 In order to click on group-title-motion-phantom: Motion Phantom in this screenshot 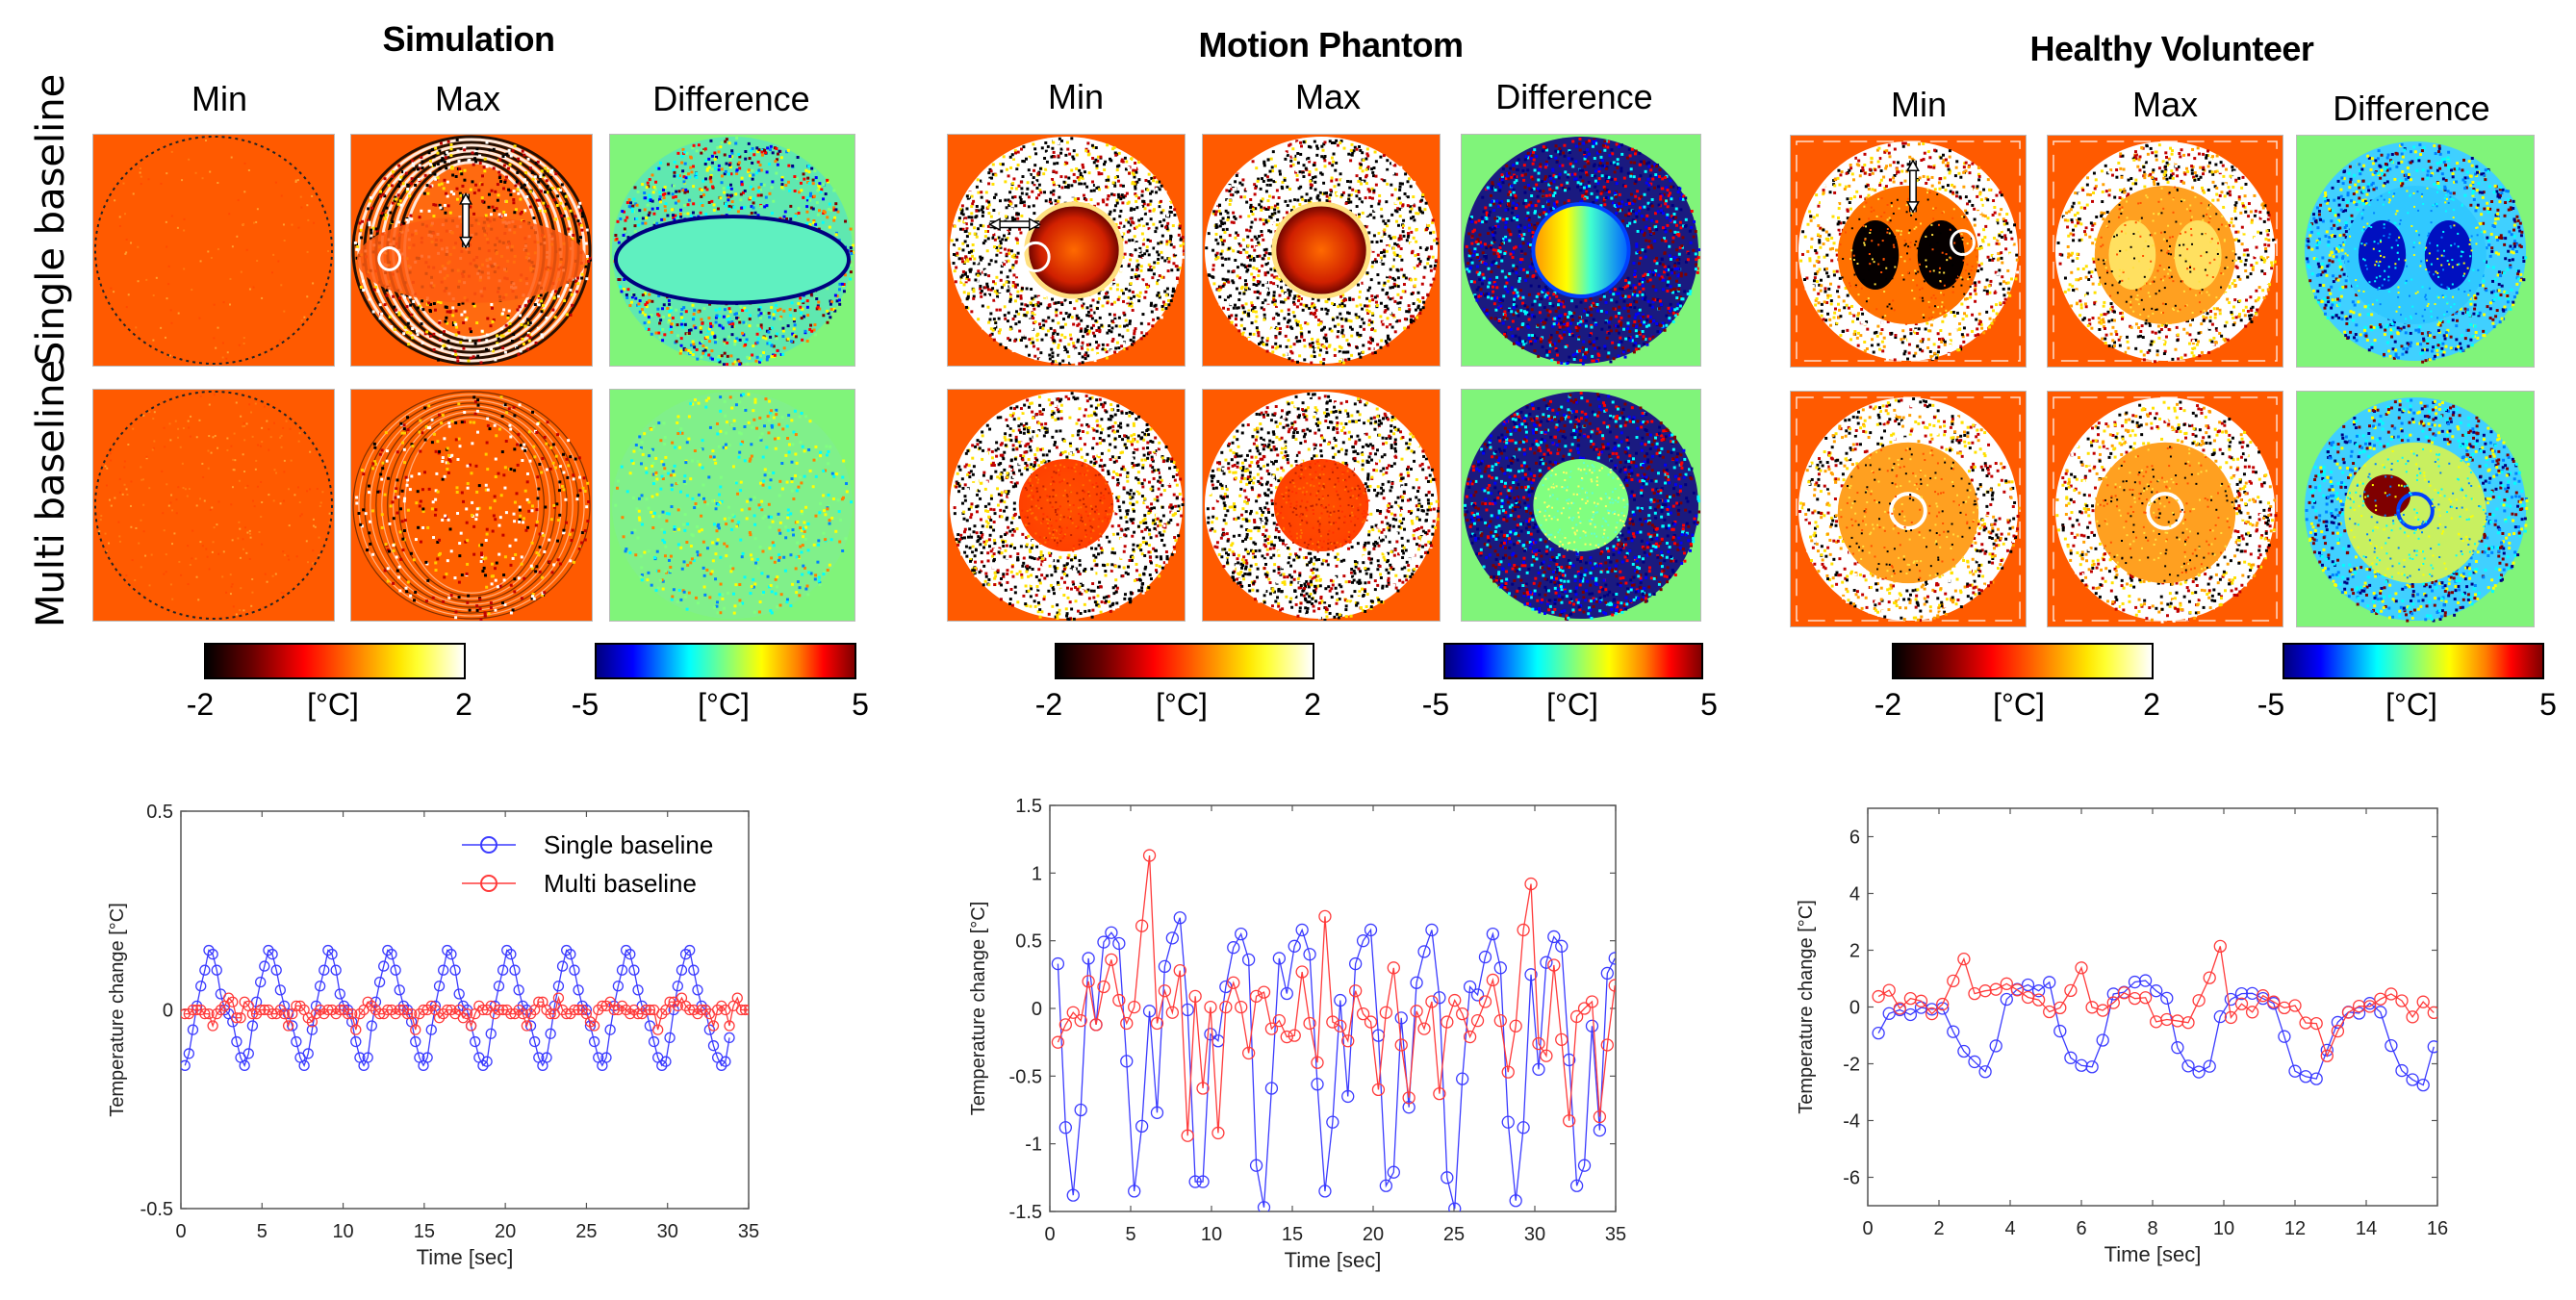, I will do `click(1331, 45)`.